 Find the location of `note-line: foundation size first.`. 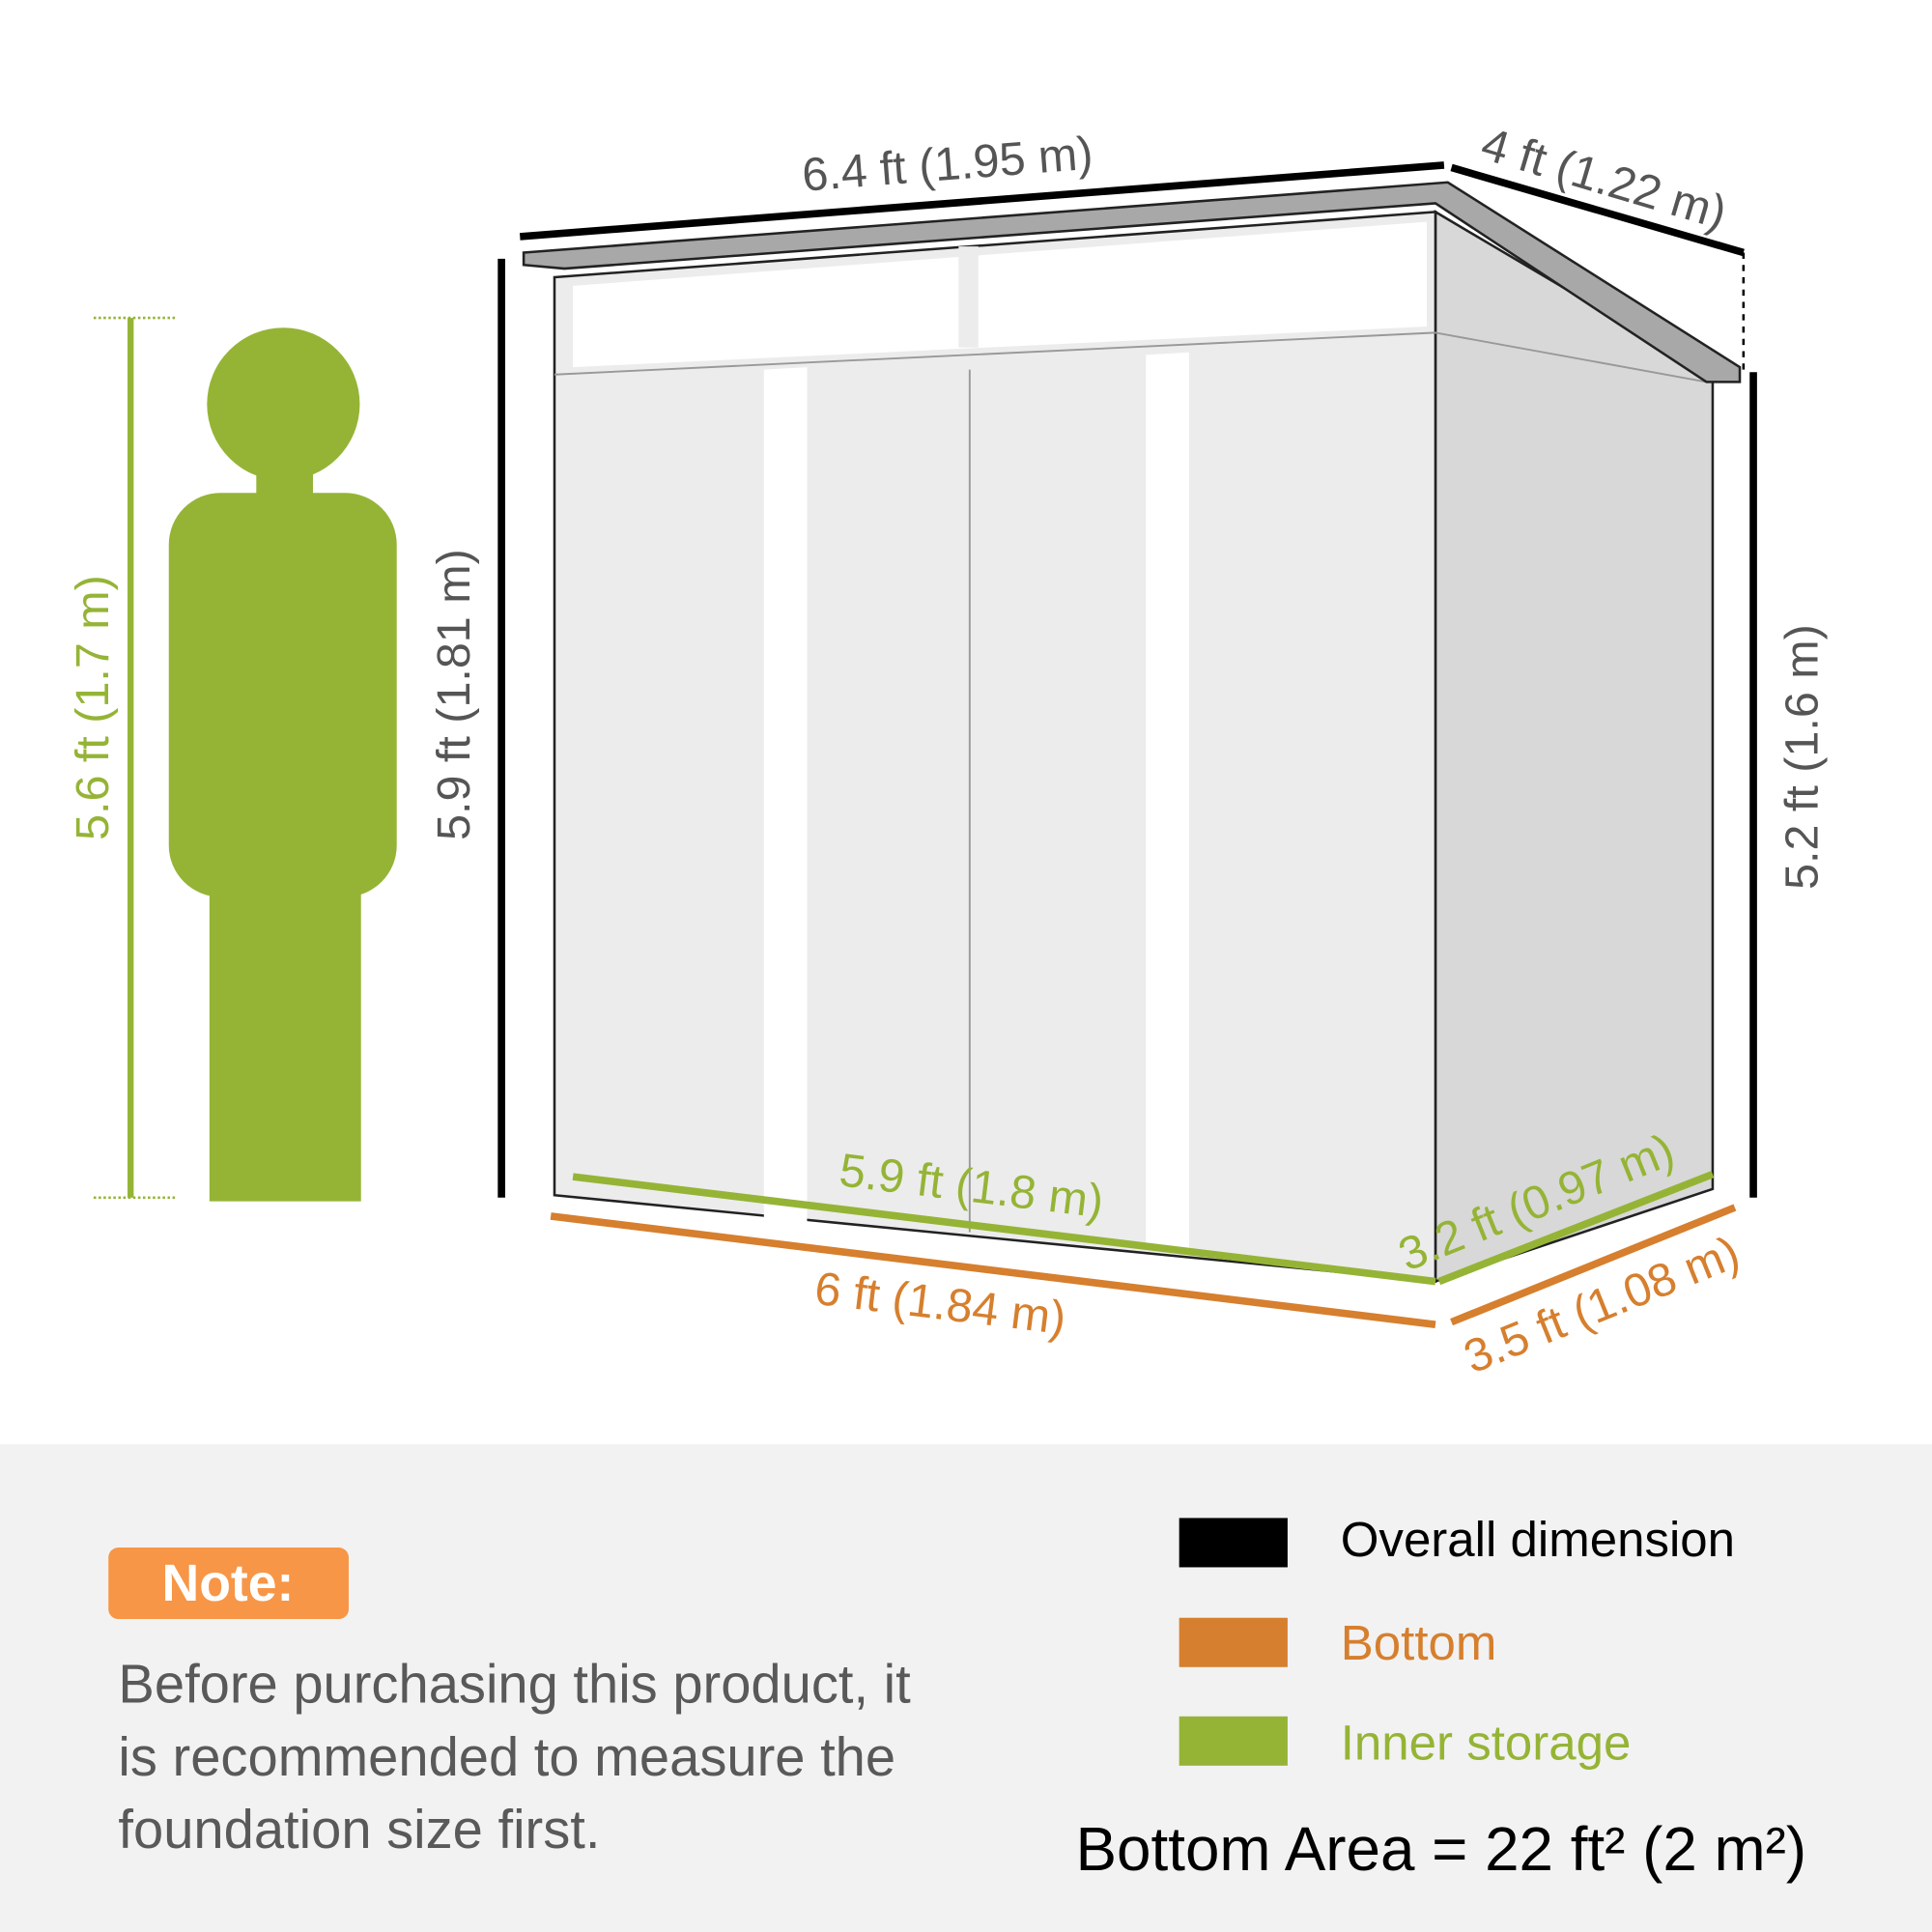

note-line: foundation size first. is located at coordinates (359, 1829).